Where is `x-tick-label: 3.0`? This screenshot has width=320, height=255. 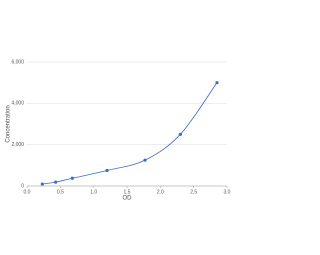 x-tick-label: 3.0 is located at coordinates (227, 192).